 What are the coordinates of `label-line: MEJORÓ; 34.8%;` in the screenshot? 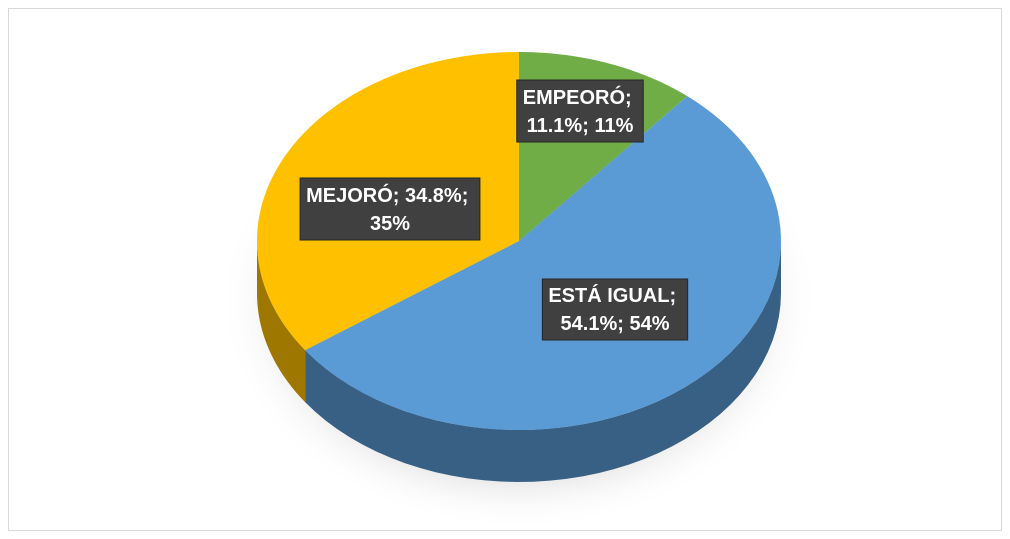 It's located at (390, 195).